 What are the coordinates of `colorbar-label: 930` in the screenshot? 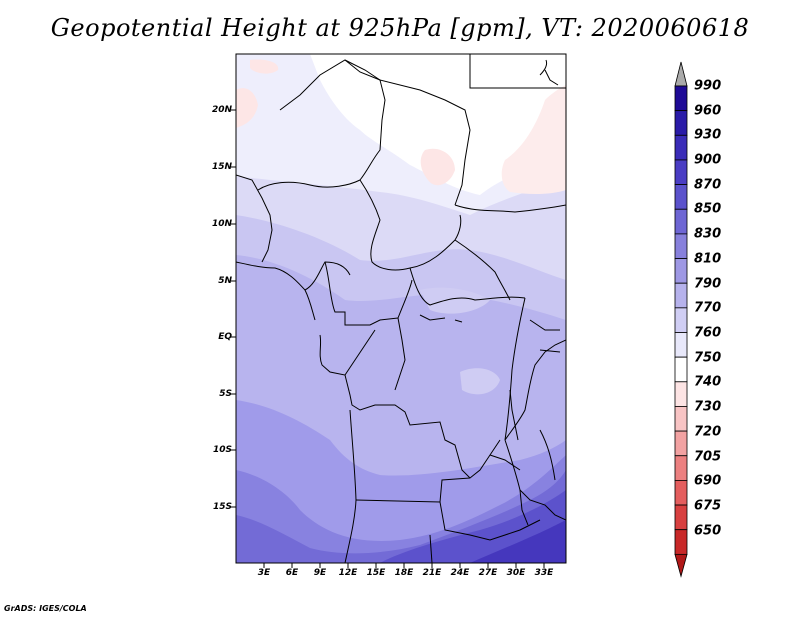 It's located at (708, 135).